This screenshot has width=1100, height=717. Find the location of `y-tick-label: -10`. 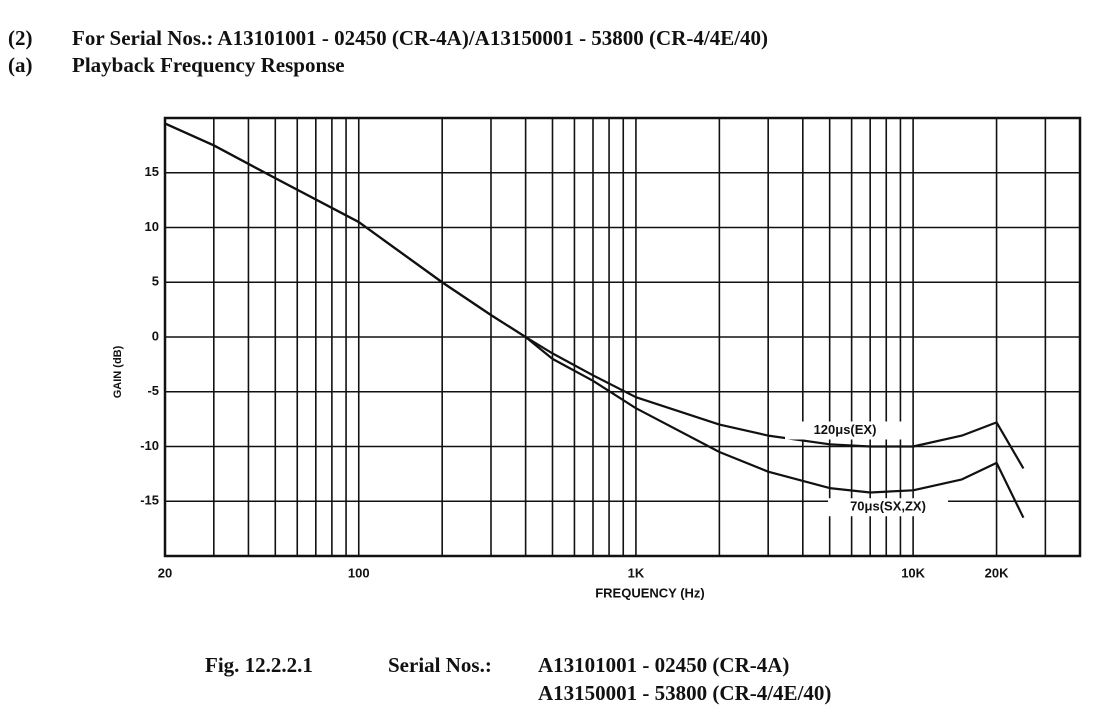

y-tick-label: -10 is located at coordinates (149, 445).